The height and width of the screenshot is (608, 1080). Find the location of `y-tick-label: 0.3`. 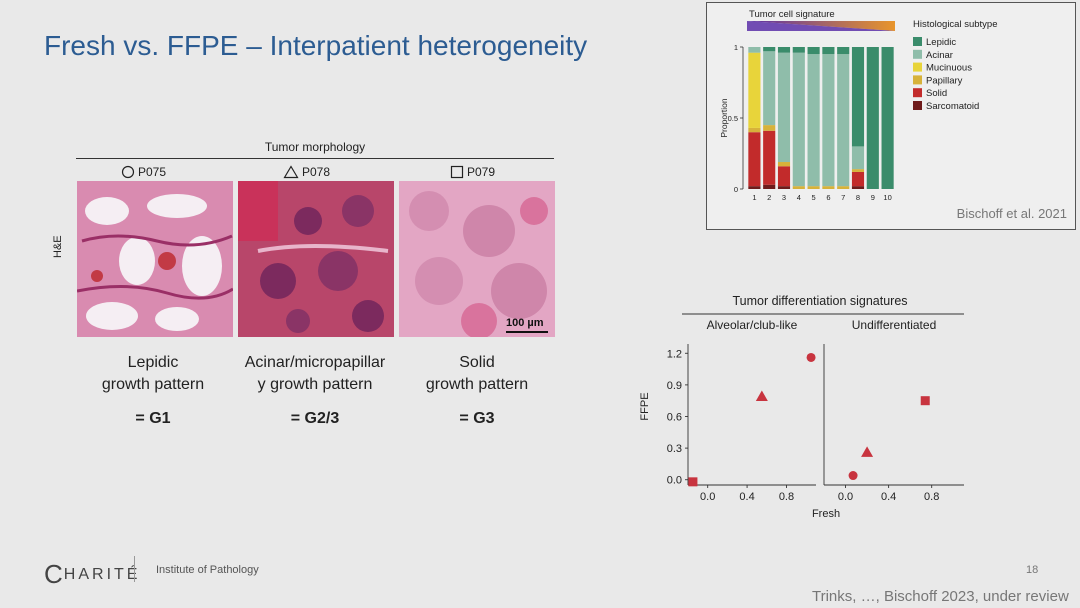

y-tick-label: 0.3 is located at coordinates (674, 449).